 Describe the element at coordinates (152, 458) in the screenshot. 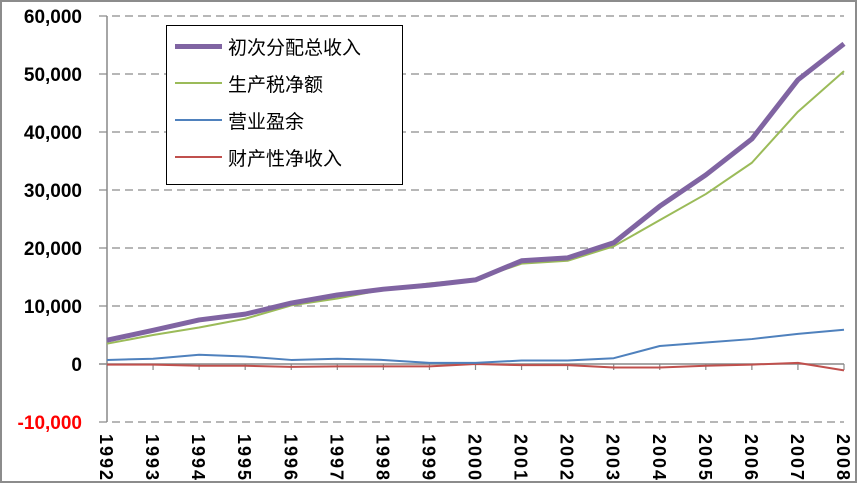

I see `x-tick-label: 1993` at that location.